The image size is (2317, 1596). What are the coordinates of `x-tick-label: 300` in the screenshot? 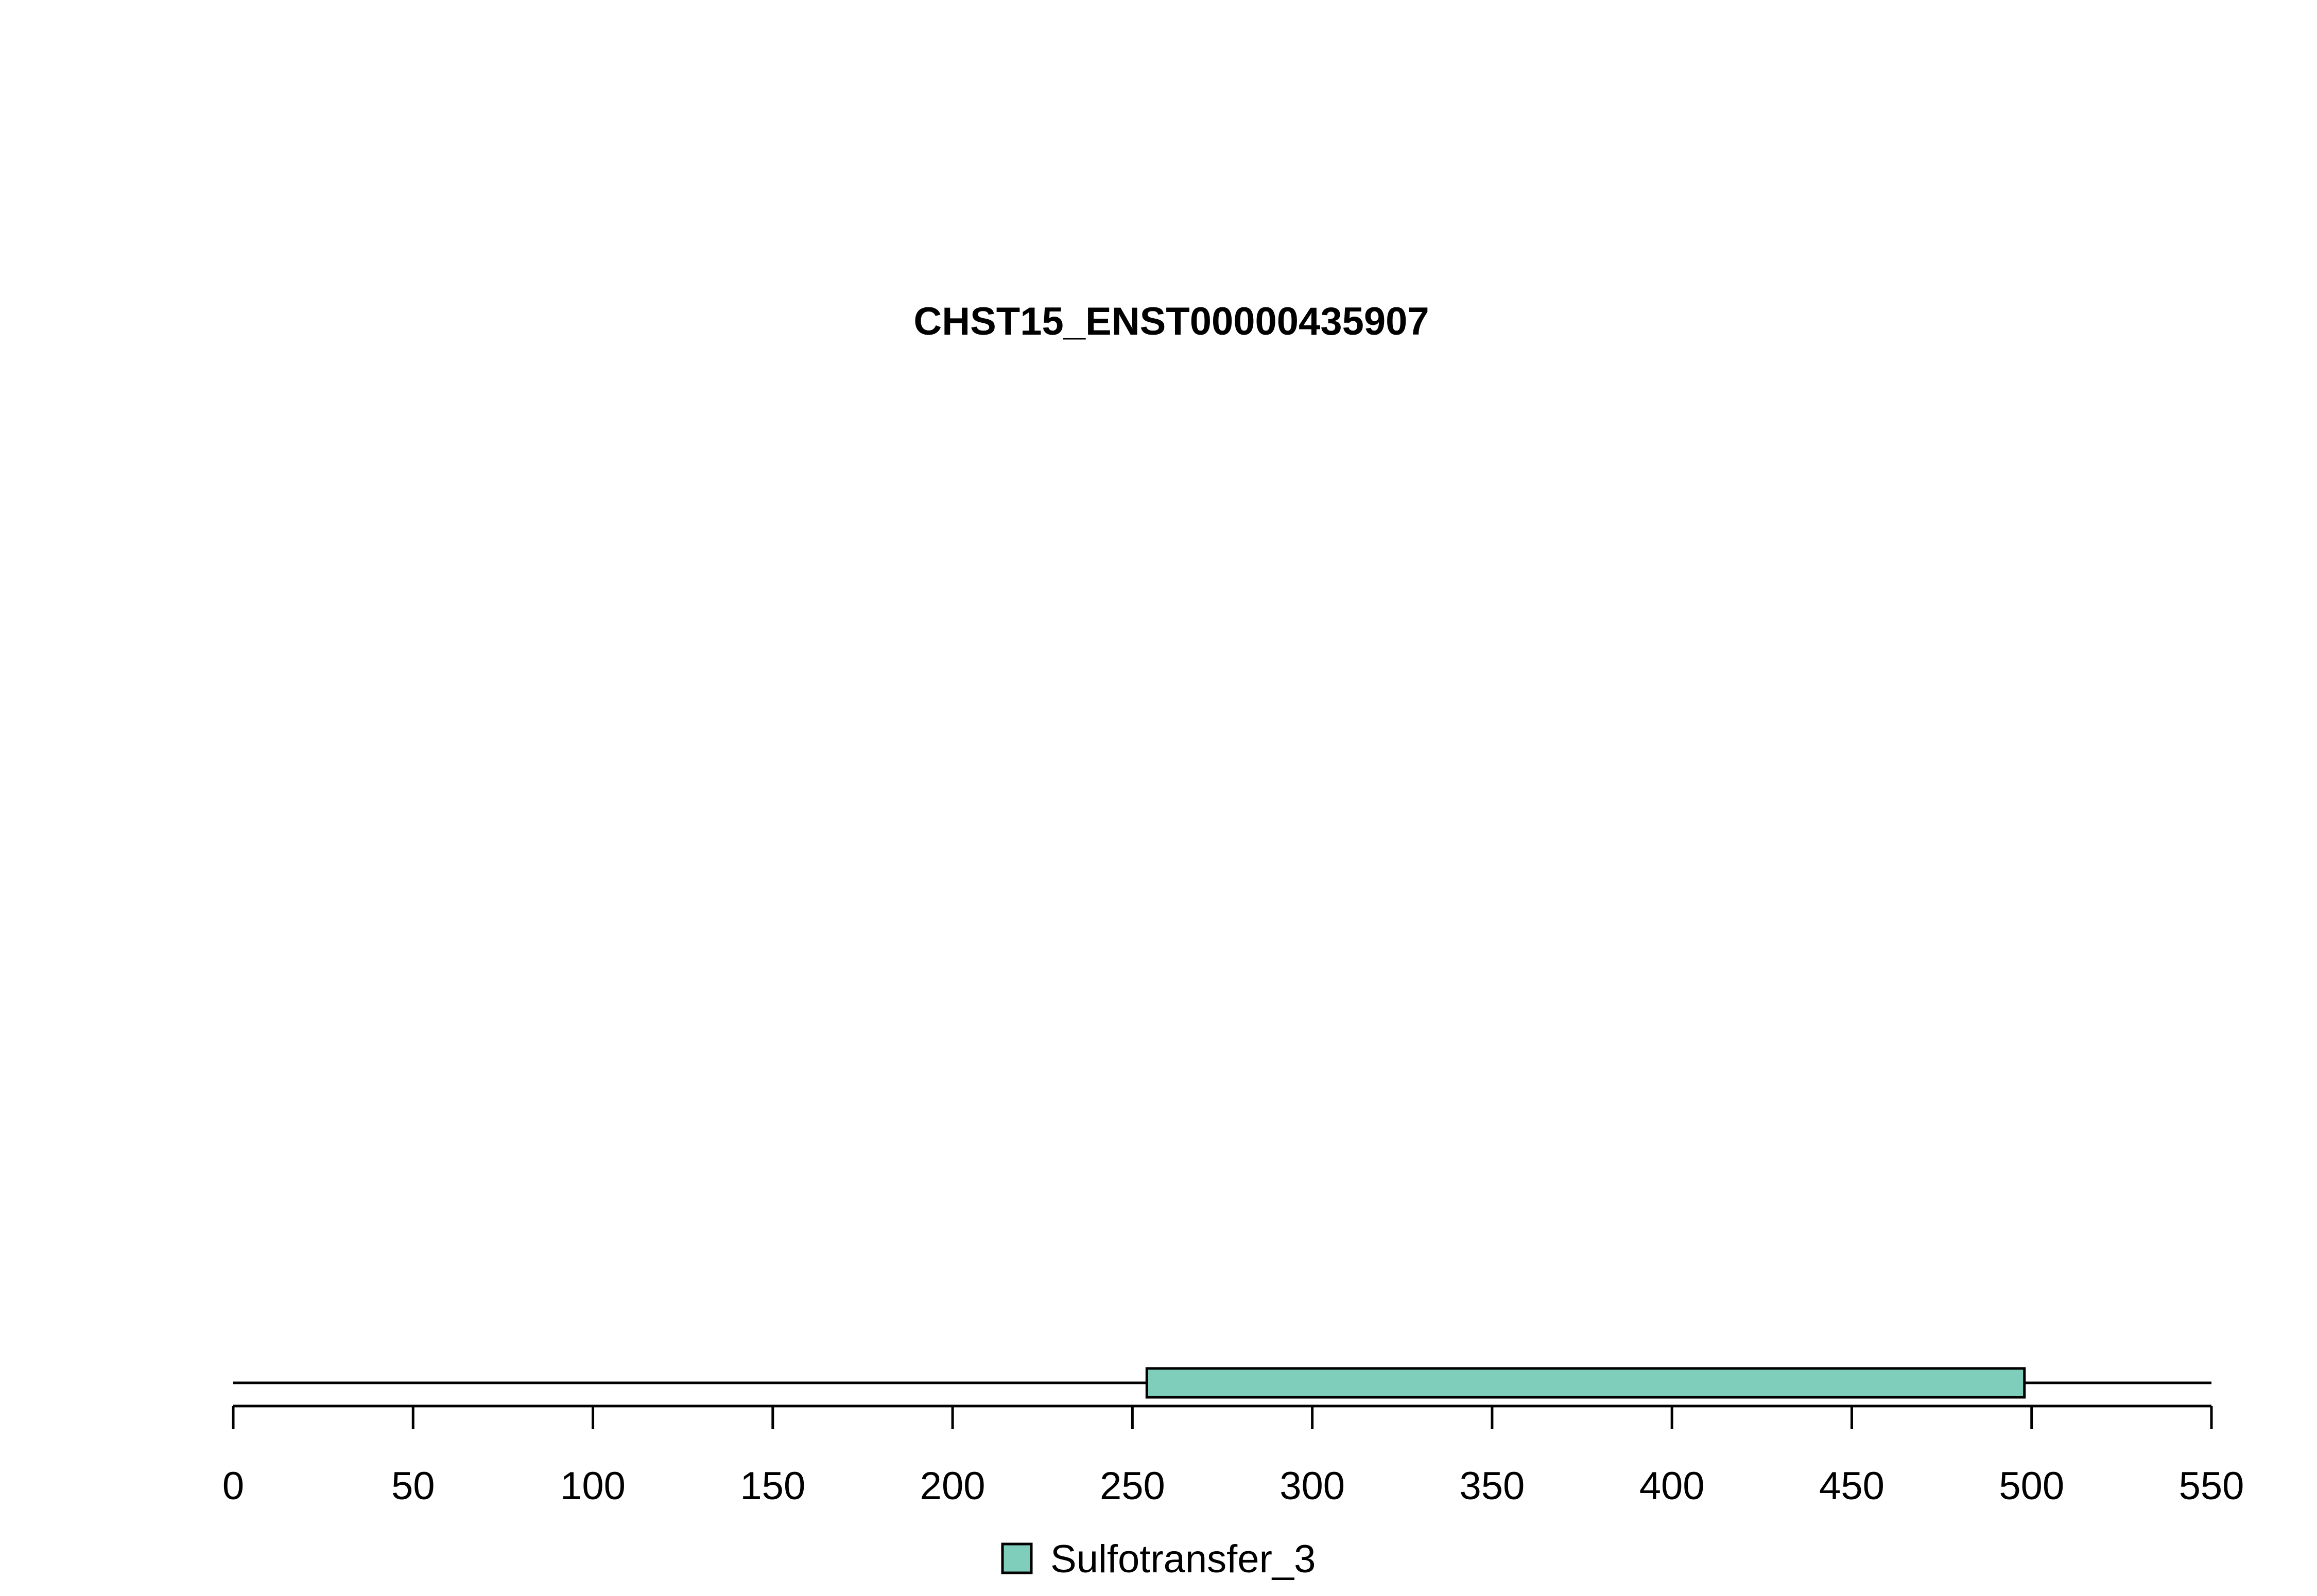 It's located at (1312, 1486).